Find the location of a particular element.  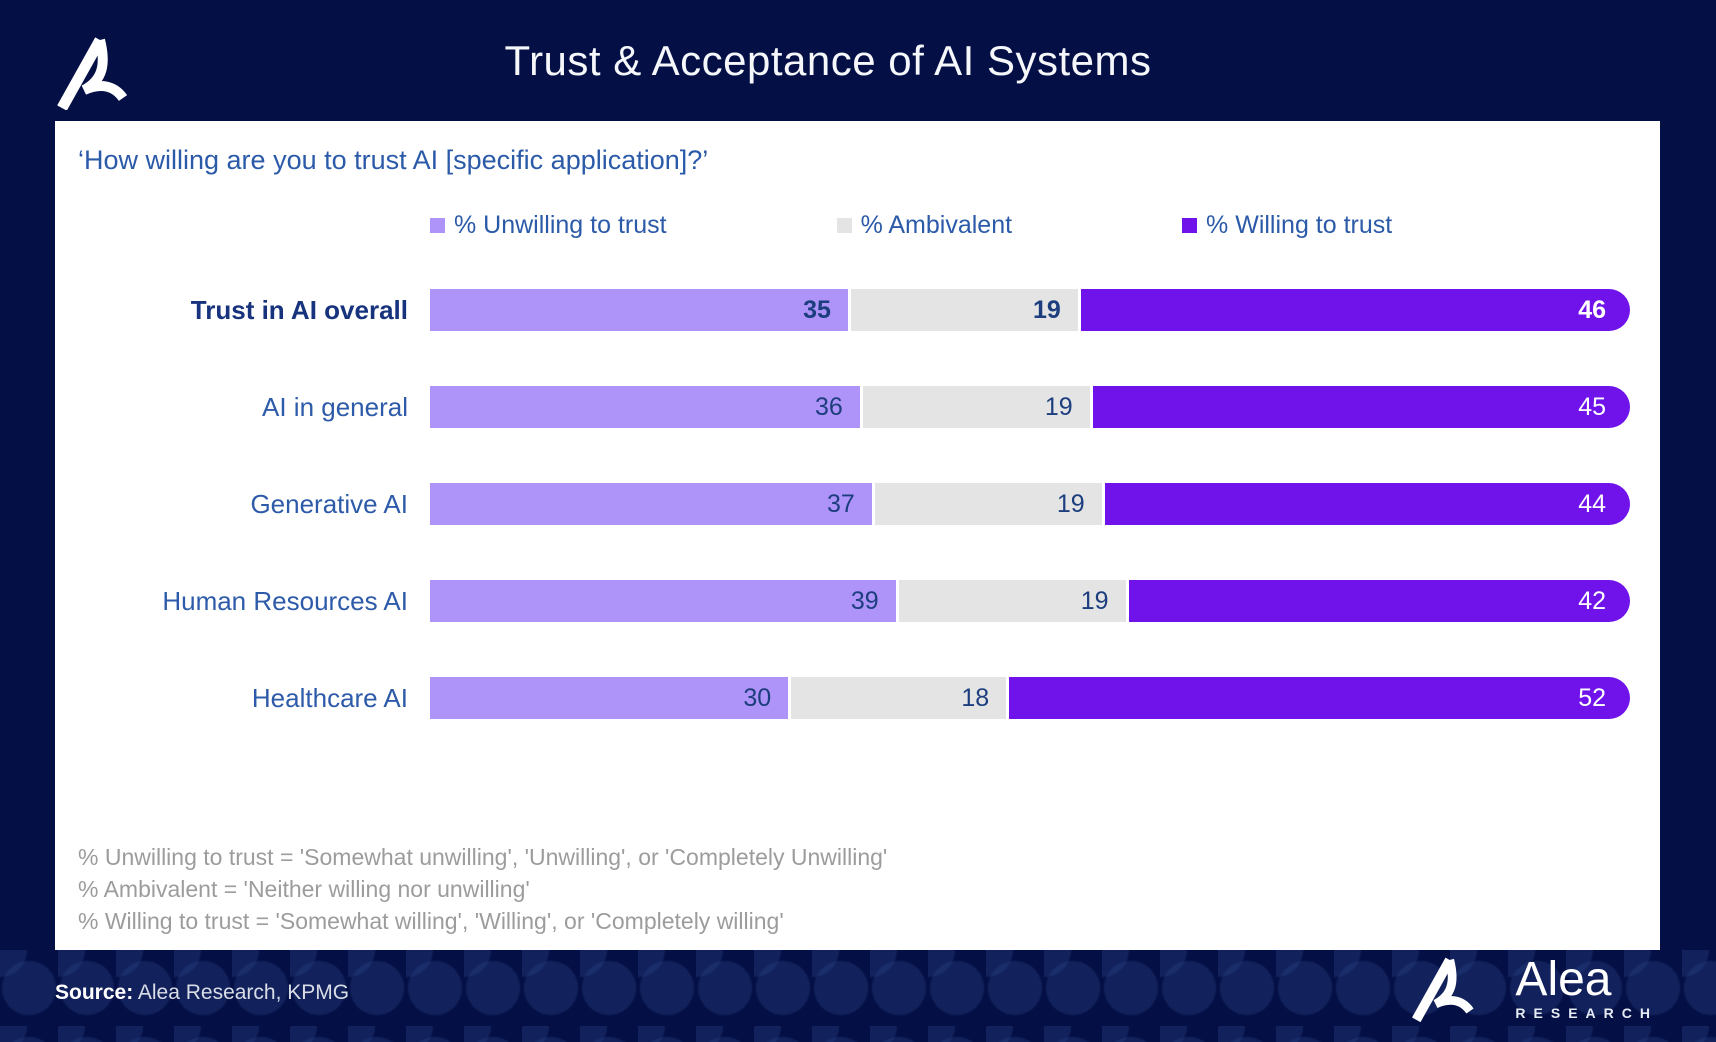

source-text: Alea Research, KPMG is located at coordinates (241, 992).